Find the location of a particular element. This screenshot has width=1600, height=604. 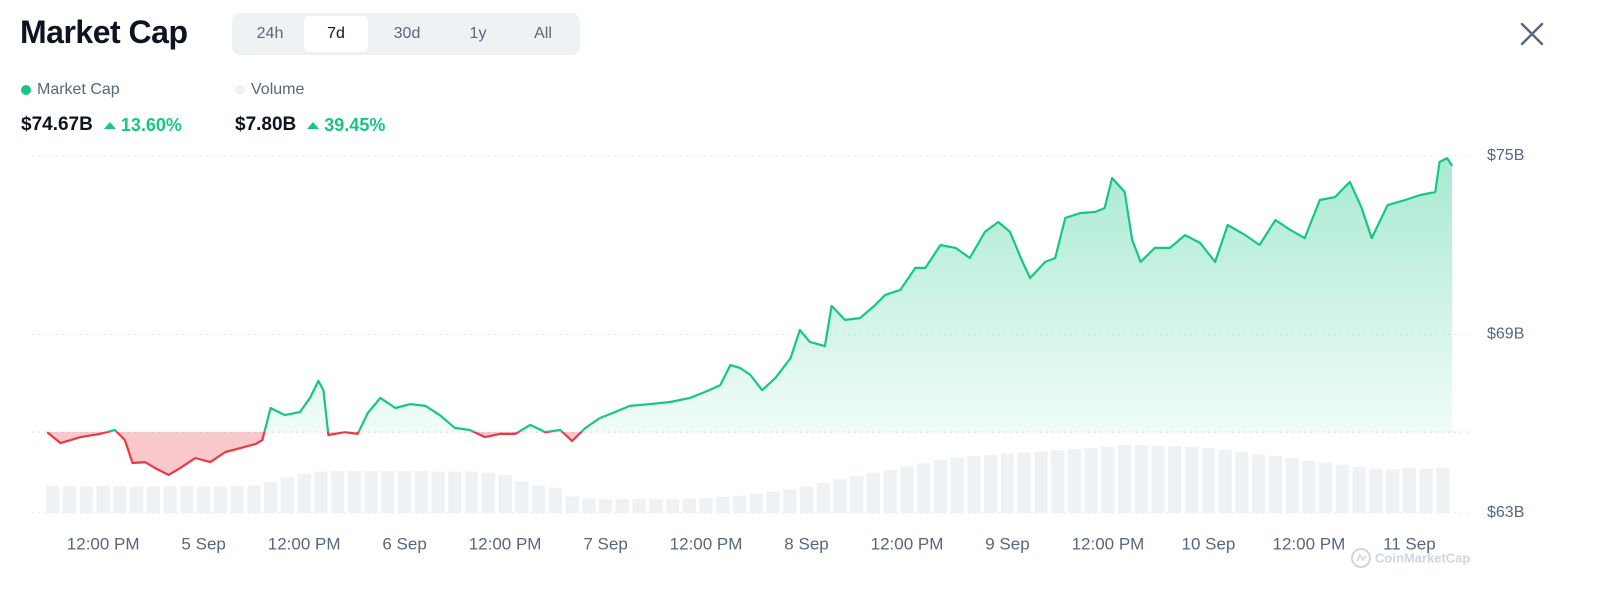

x-tick-label: 10 Sep is located at coordinates (1208, 543).